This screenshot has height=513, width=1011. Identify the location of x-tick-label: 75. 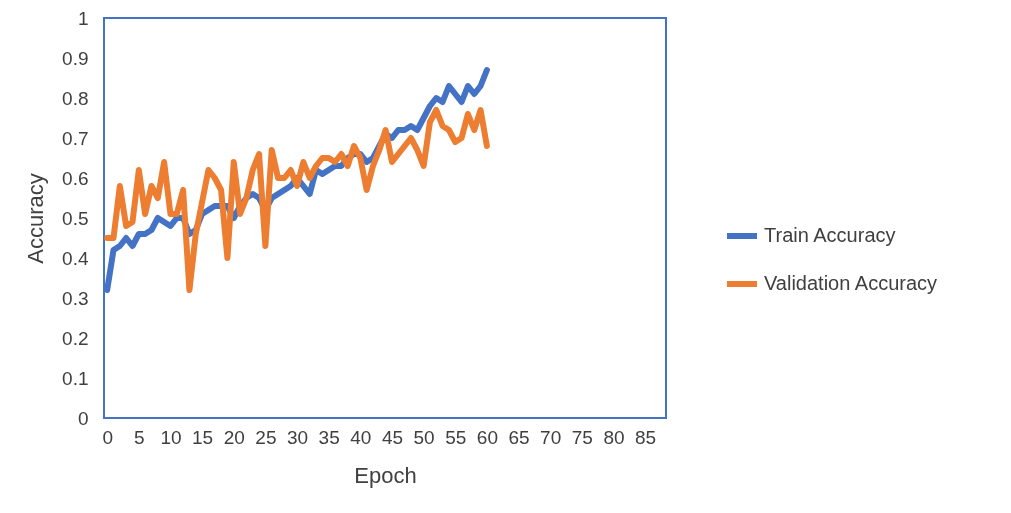
(582, 437).